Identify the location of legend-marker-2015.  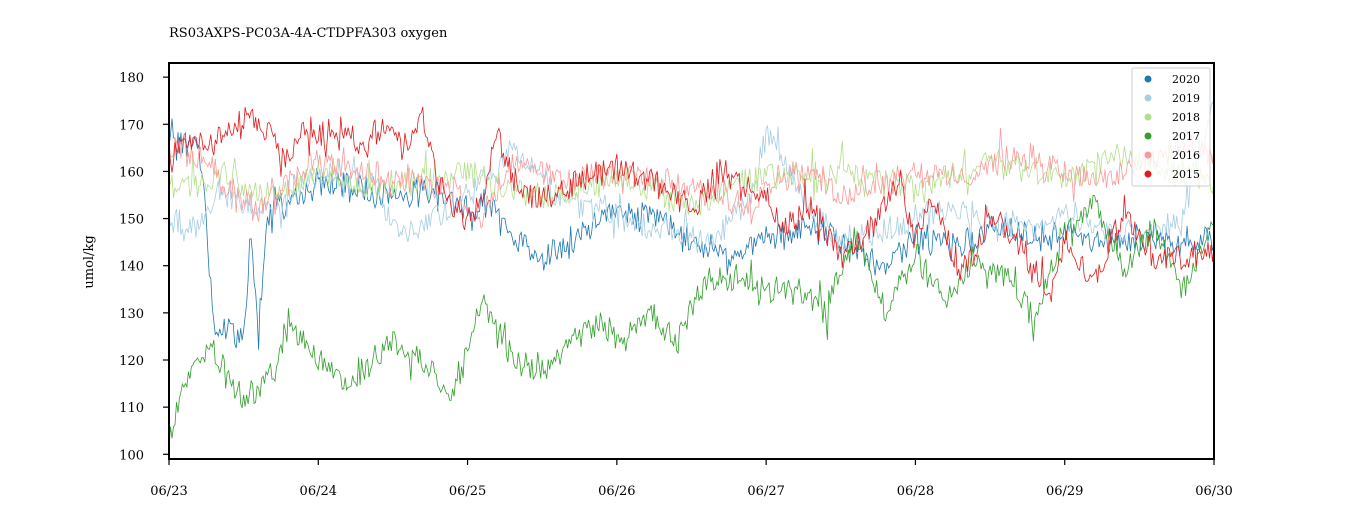
(1148, 174).